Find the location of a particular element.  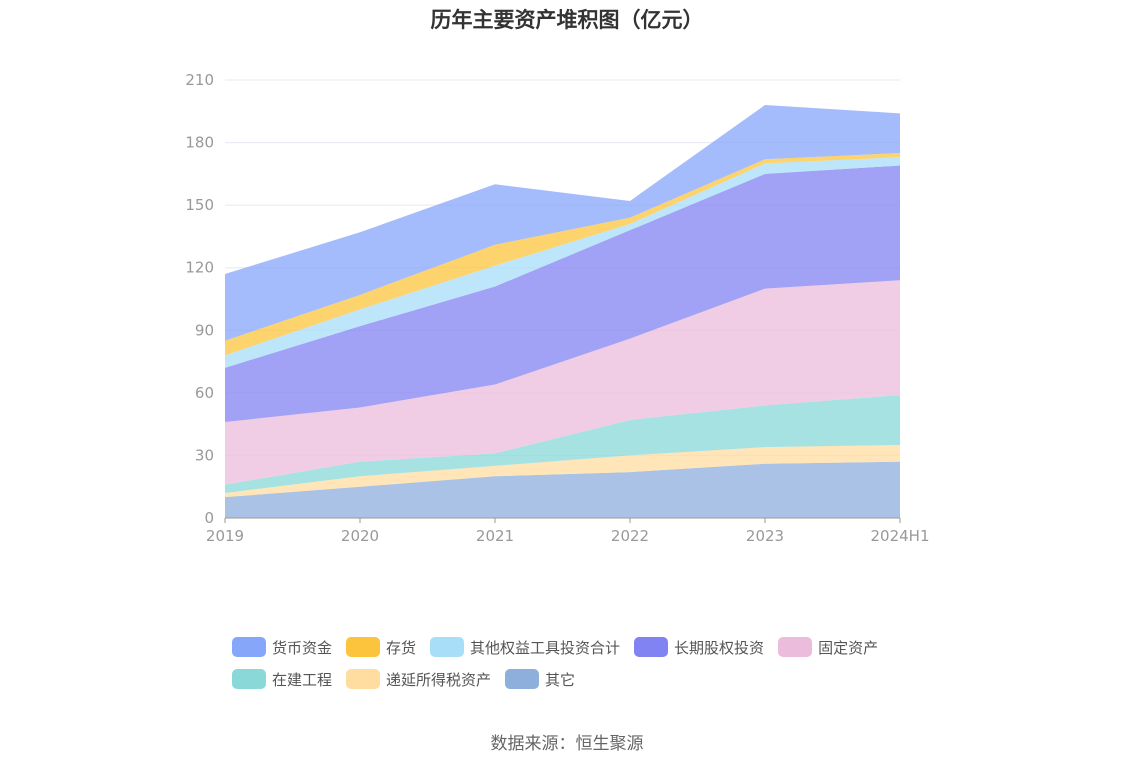

y-tick-label: 120 is located at coordinates (199, 268).